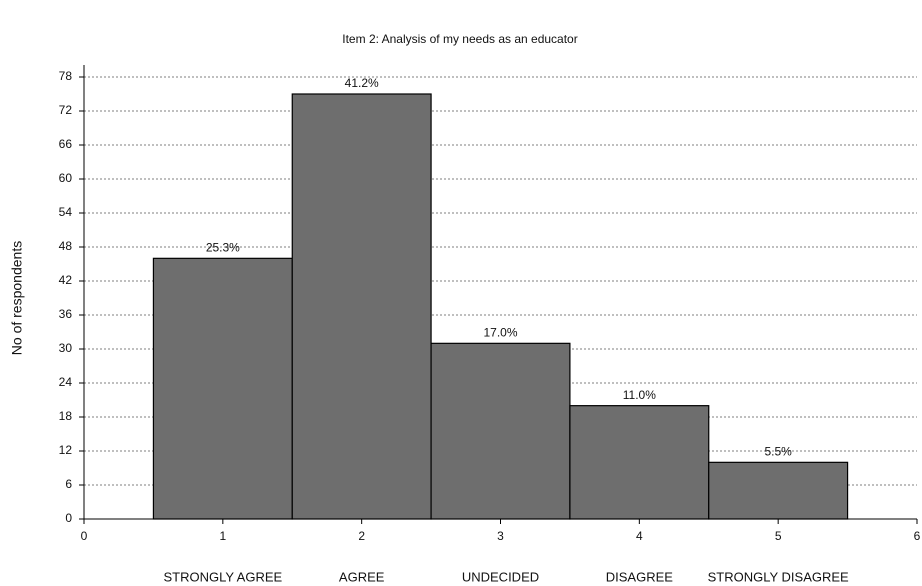 Image resolution: width=922 pixels, height=586 pixels. Describe the element at coordinates (17, 298) in the screenshot. I see `y-axis-label: No of respondents` at that location.